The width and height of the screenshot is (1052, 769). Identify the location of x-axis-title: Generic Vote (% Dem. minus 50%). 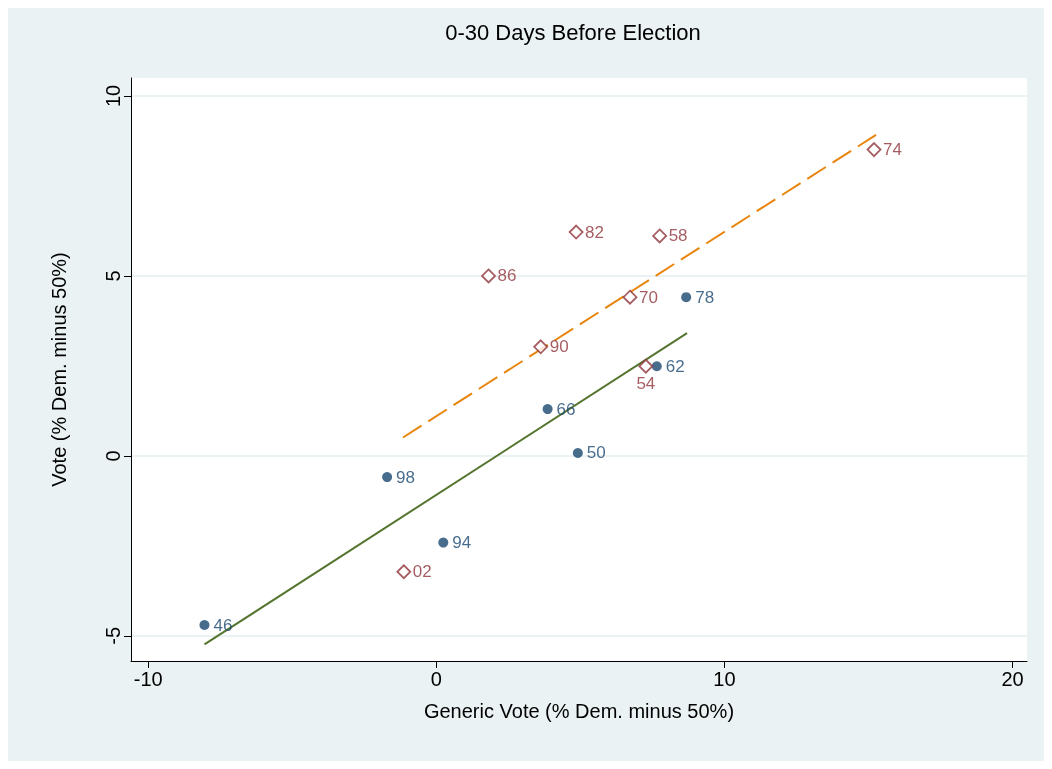
(579, 711).